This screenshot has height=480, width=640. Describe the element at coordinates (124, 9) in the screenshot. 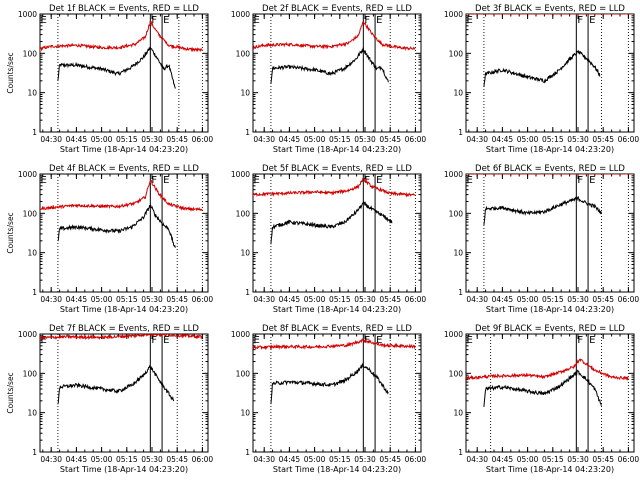

I see `panel-title: Det 1f BLACK = Events, RED = LLD` at that location.